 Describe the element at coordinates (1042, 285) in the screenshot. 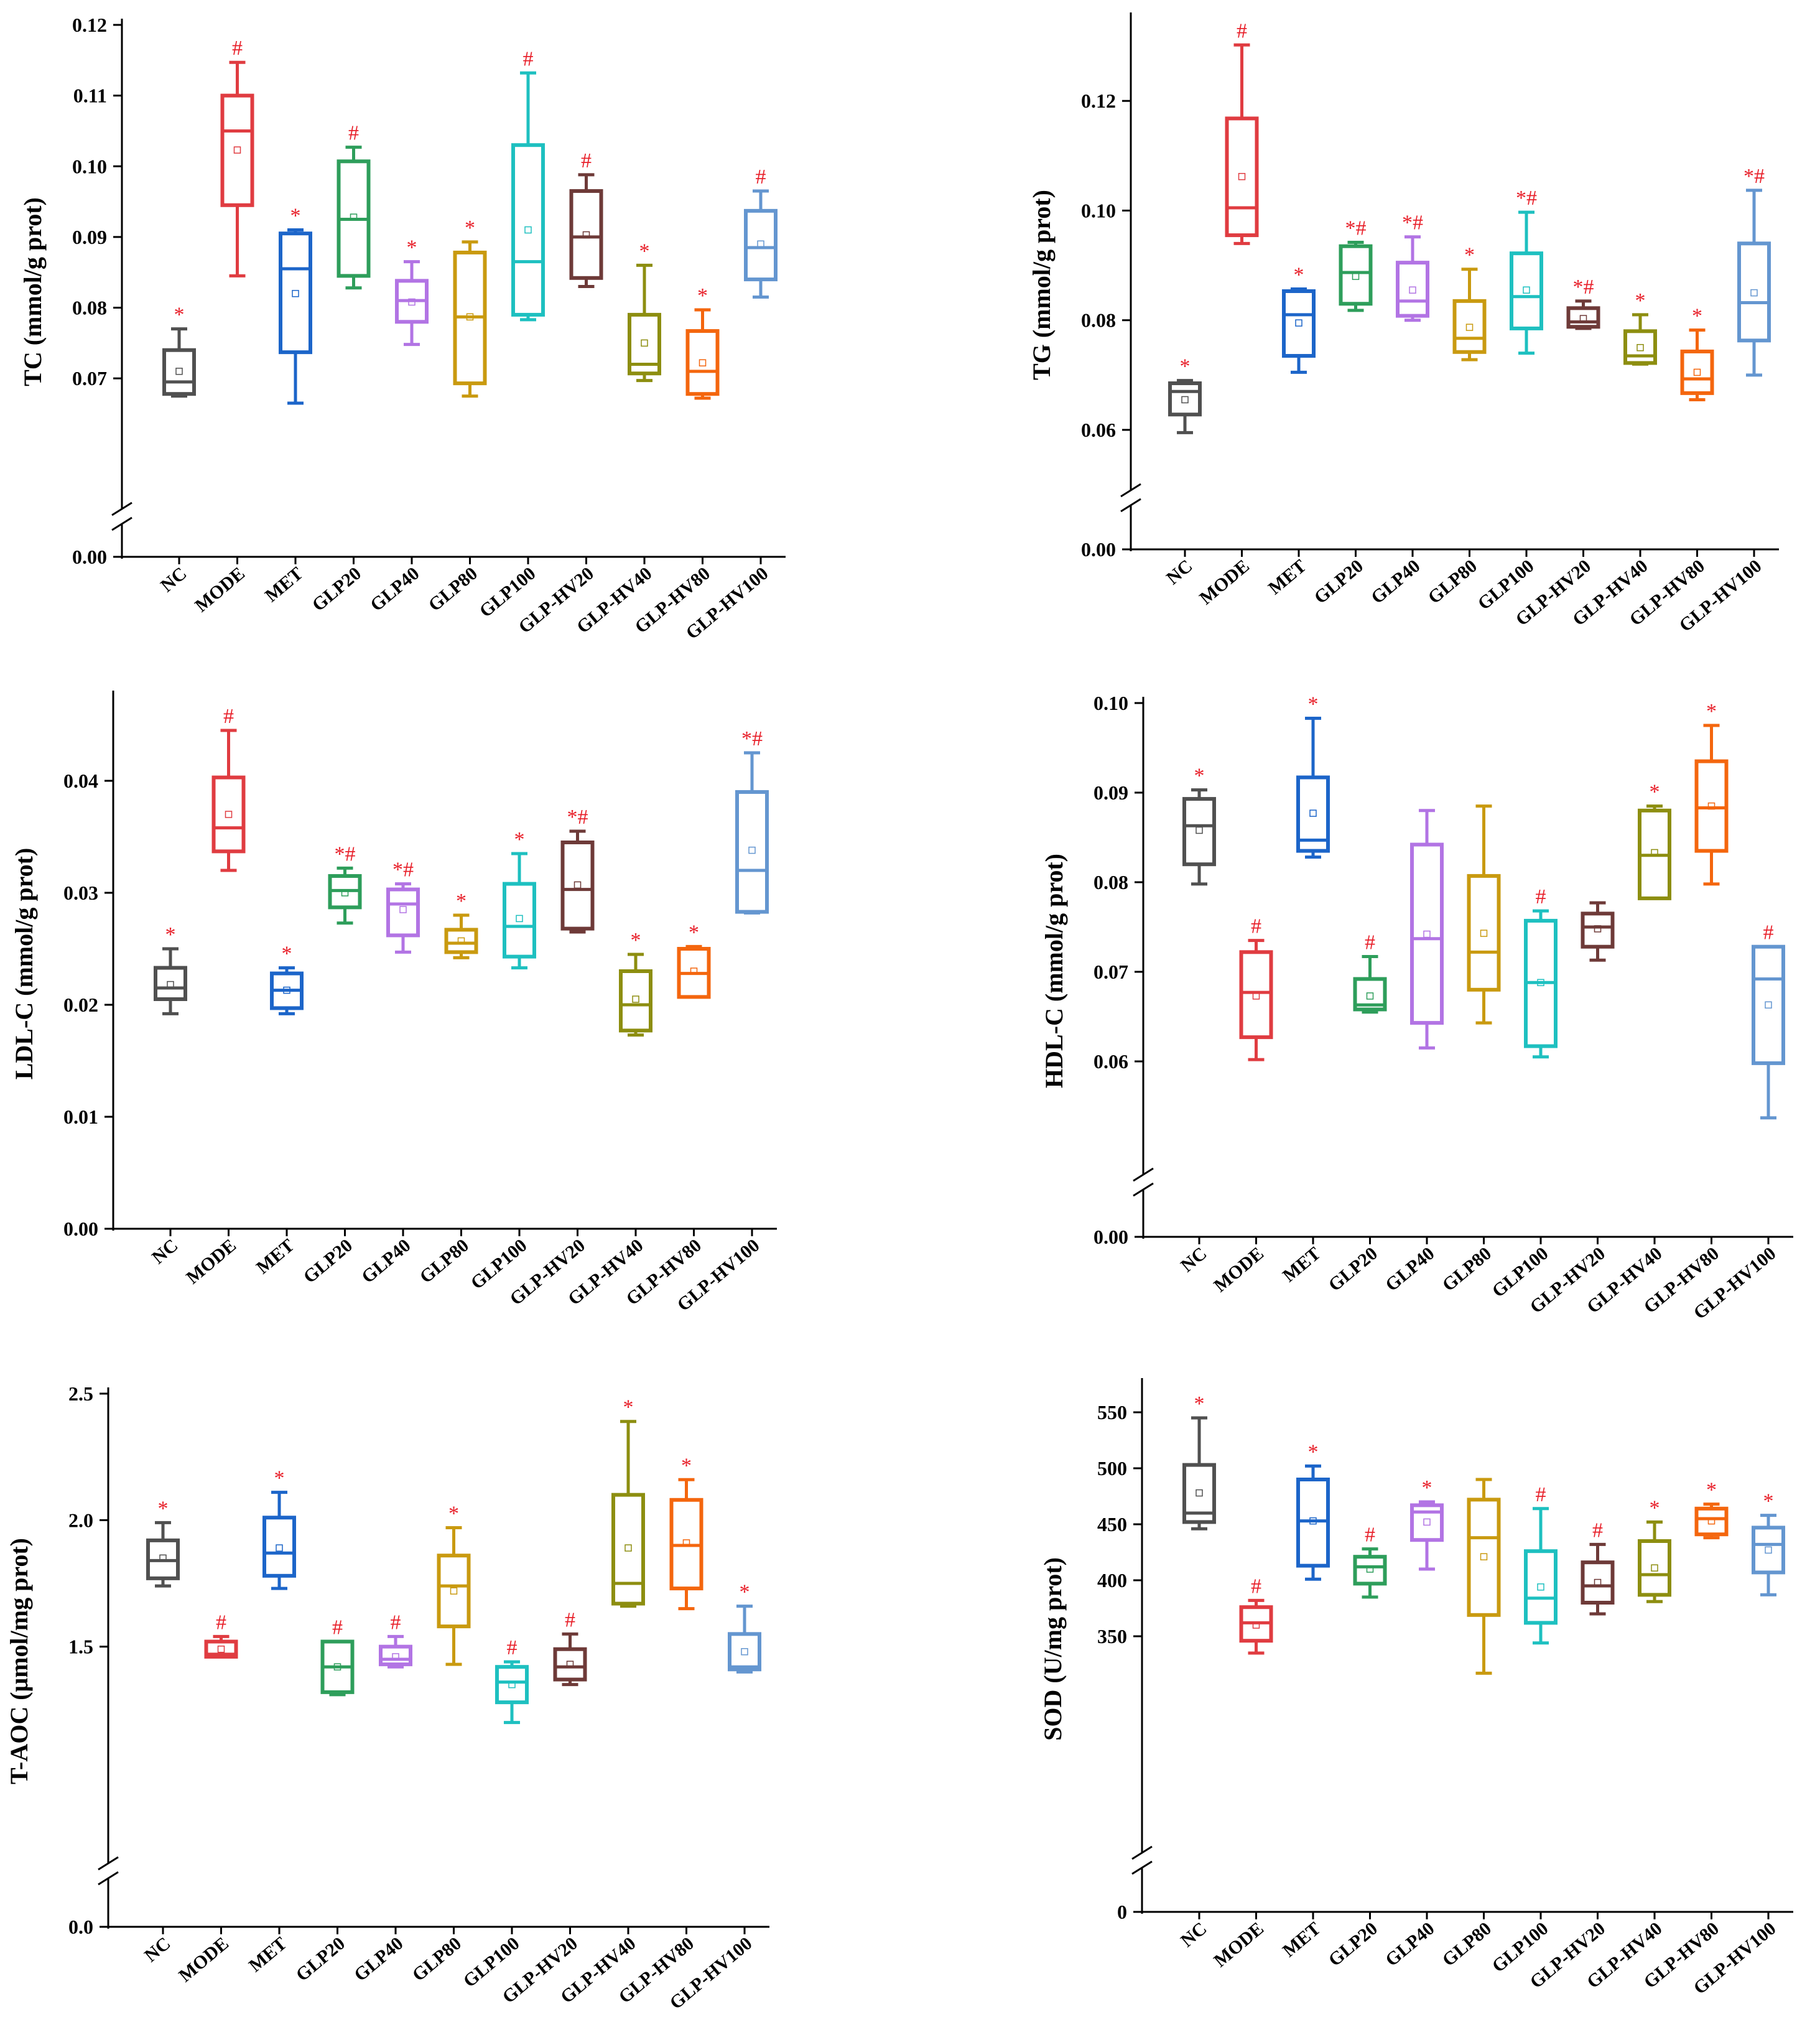

I see `y-axis-title: TG (mmol/g prot)` at that location.